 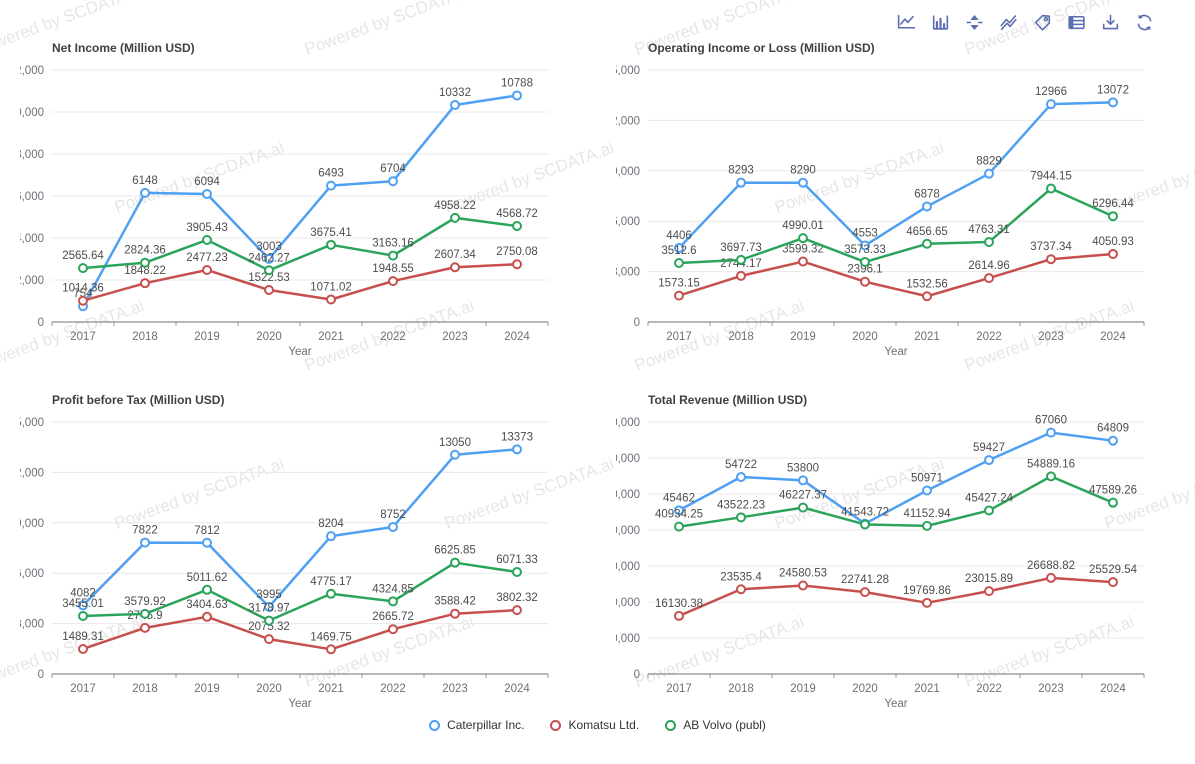 What do you see at coordinates (594, 725) in the screenshot?
I see `legend-item: Komatsu Ltd.` at bounding box center [594, 725].